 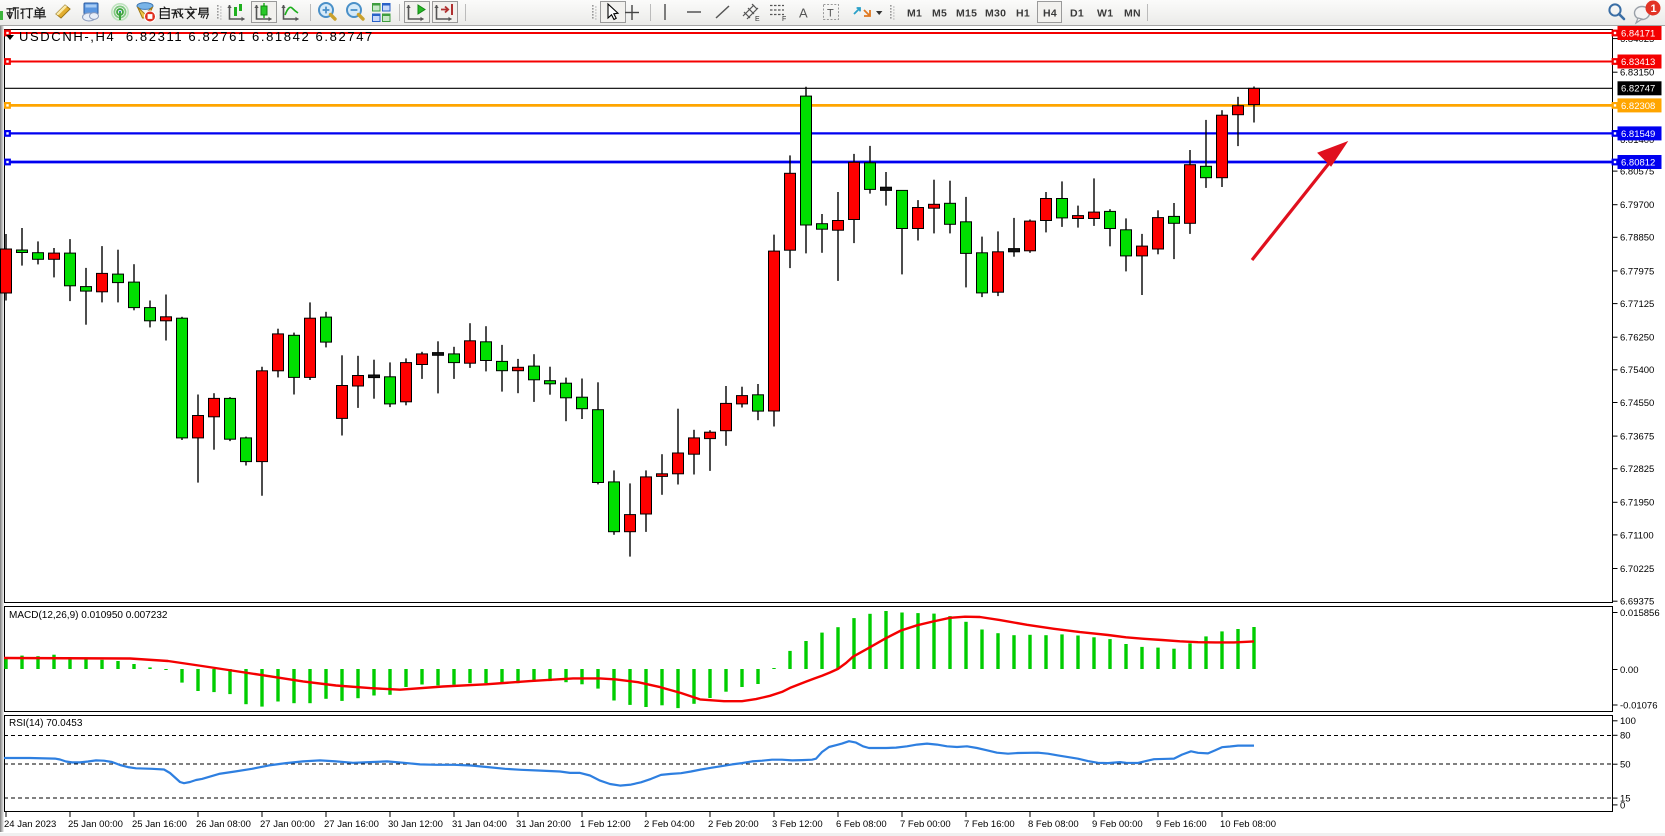 I want to click on svg-text: W1, so click(x=1105, y=14).